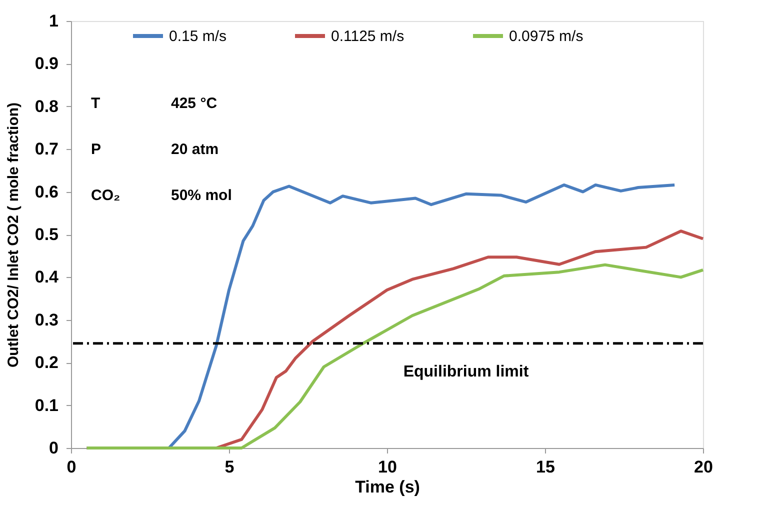 The width and height of the screenshot is (774, 517). What do you see at coordinates (229, 467) in the screenshot?
I see `x-tick-label: 5` at bounding box center [229, 467].